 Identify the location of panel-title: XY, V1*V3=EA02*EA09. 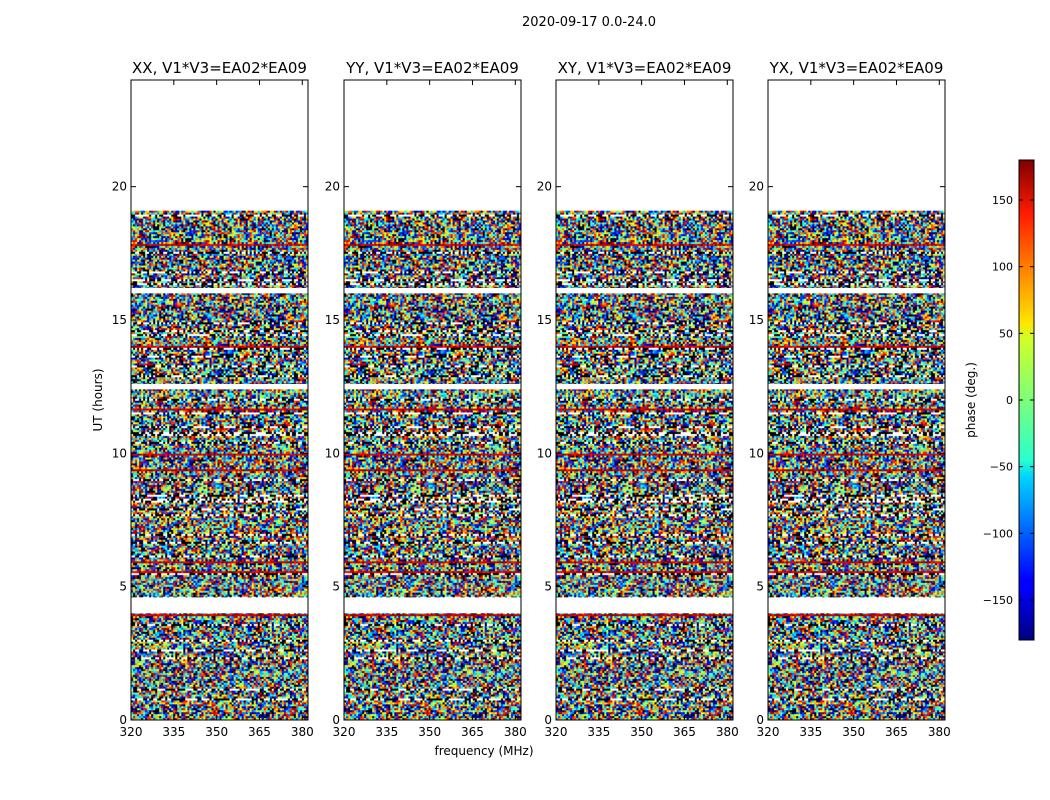
(645, 68).